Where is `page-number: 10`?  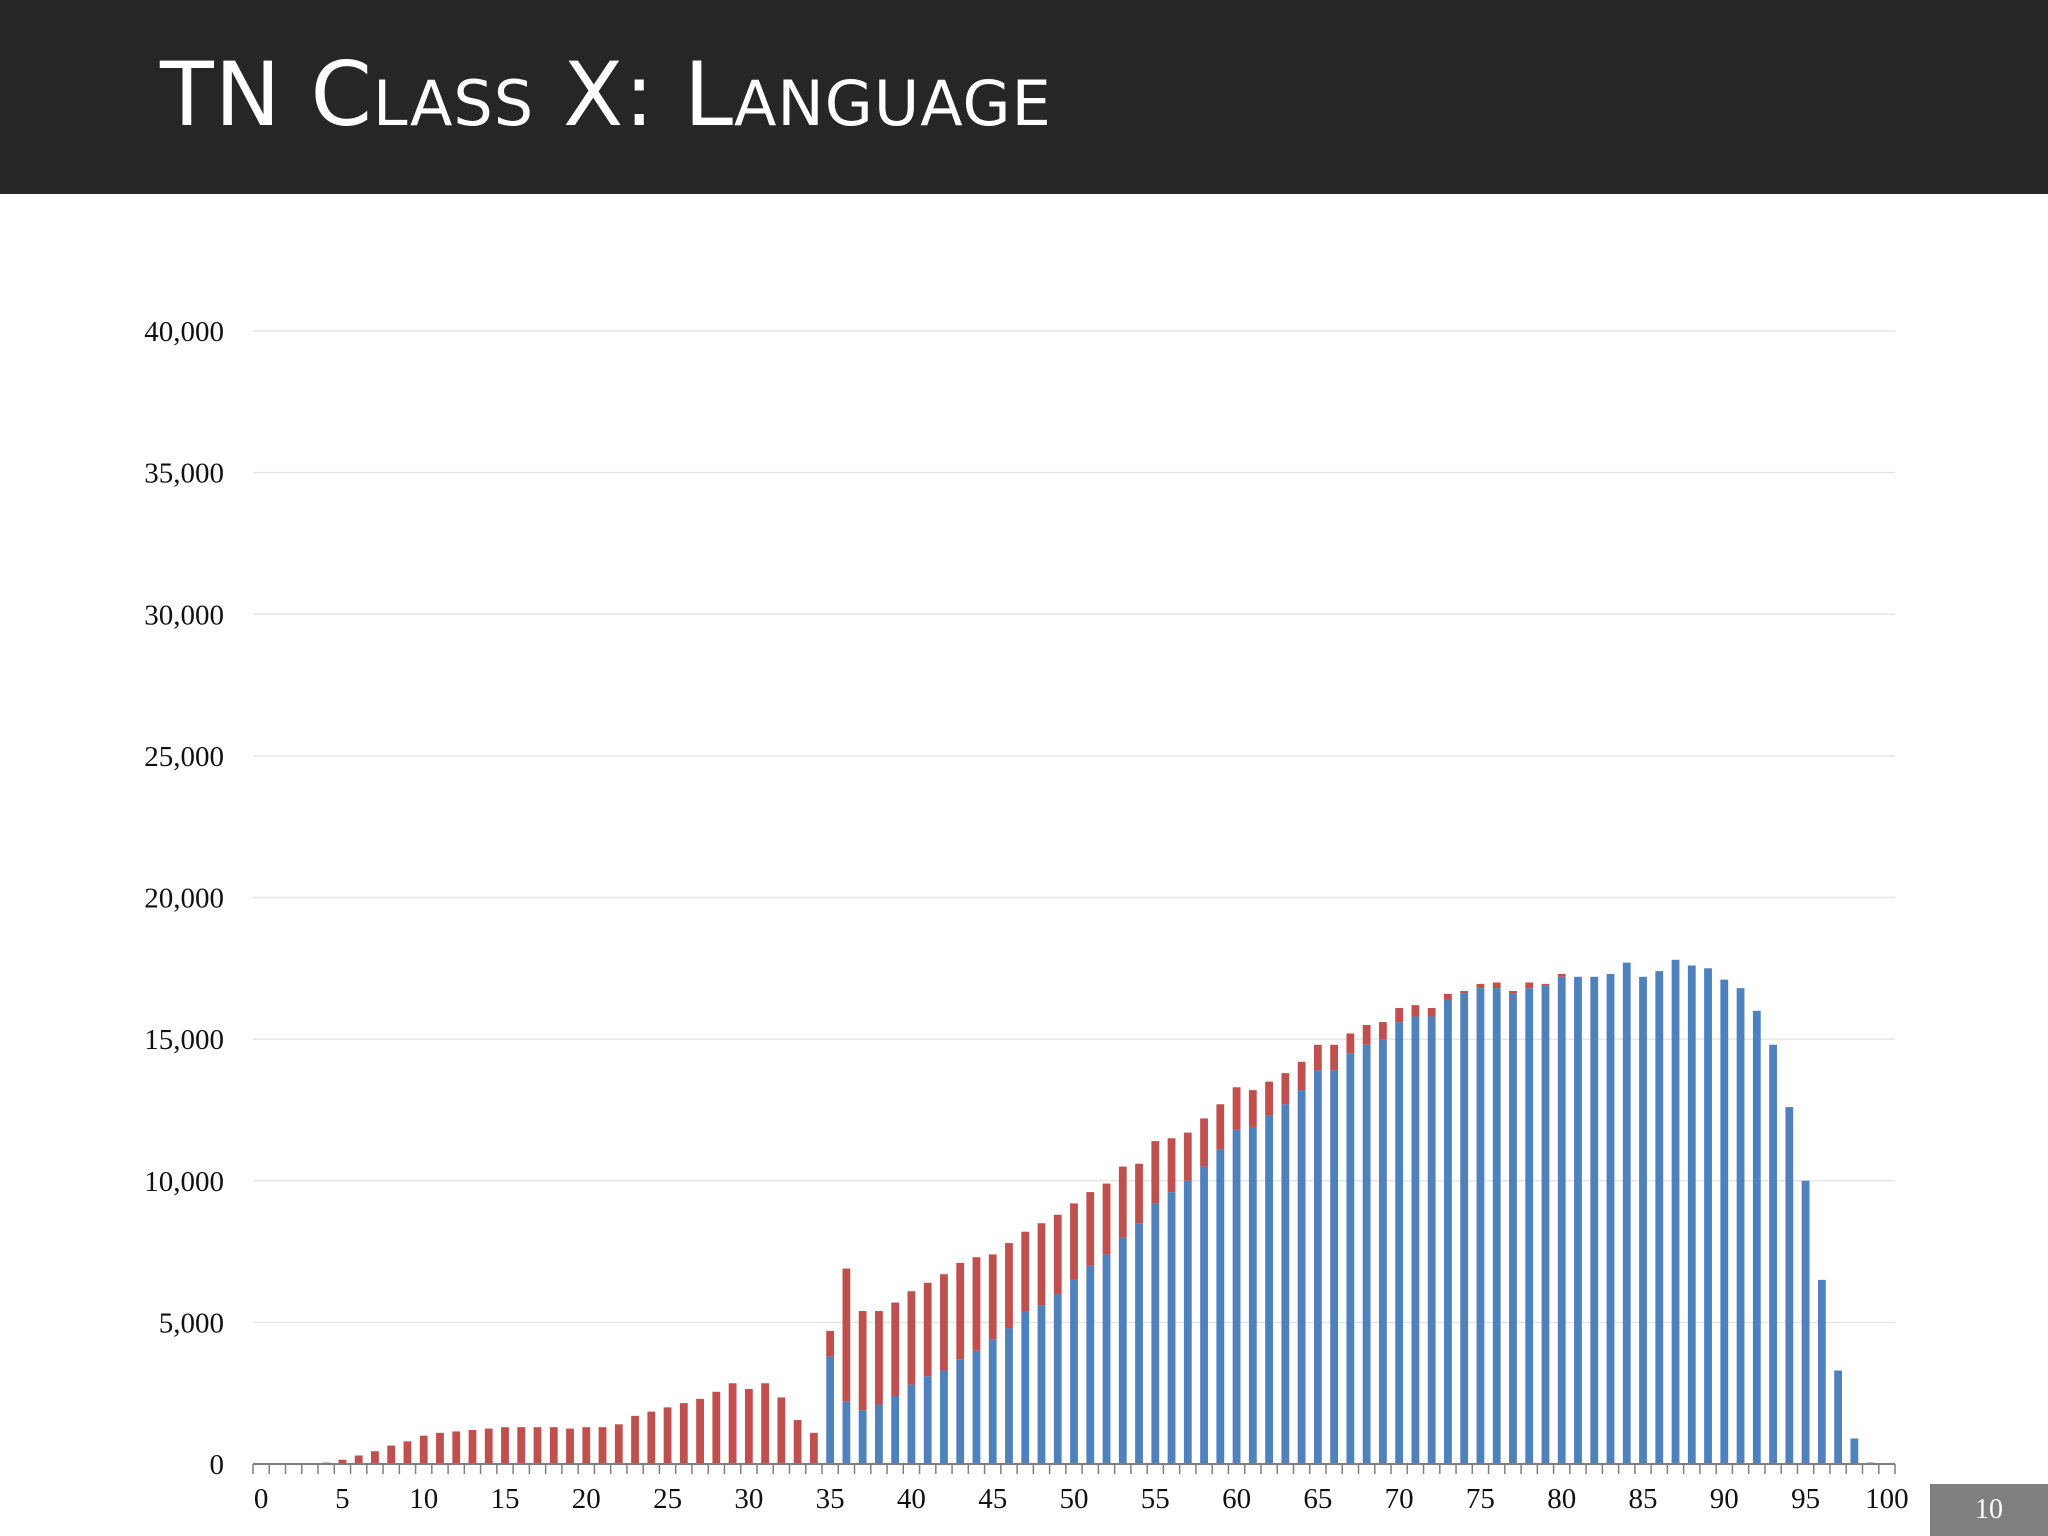 page-number: 10 is located at coordinates (1989, 1510).